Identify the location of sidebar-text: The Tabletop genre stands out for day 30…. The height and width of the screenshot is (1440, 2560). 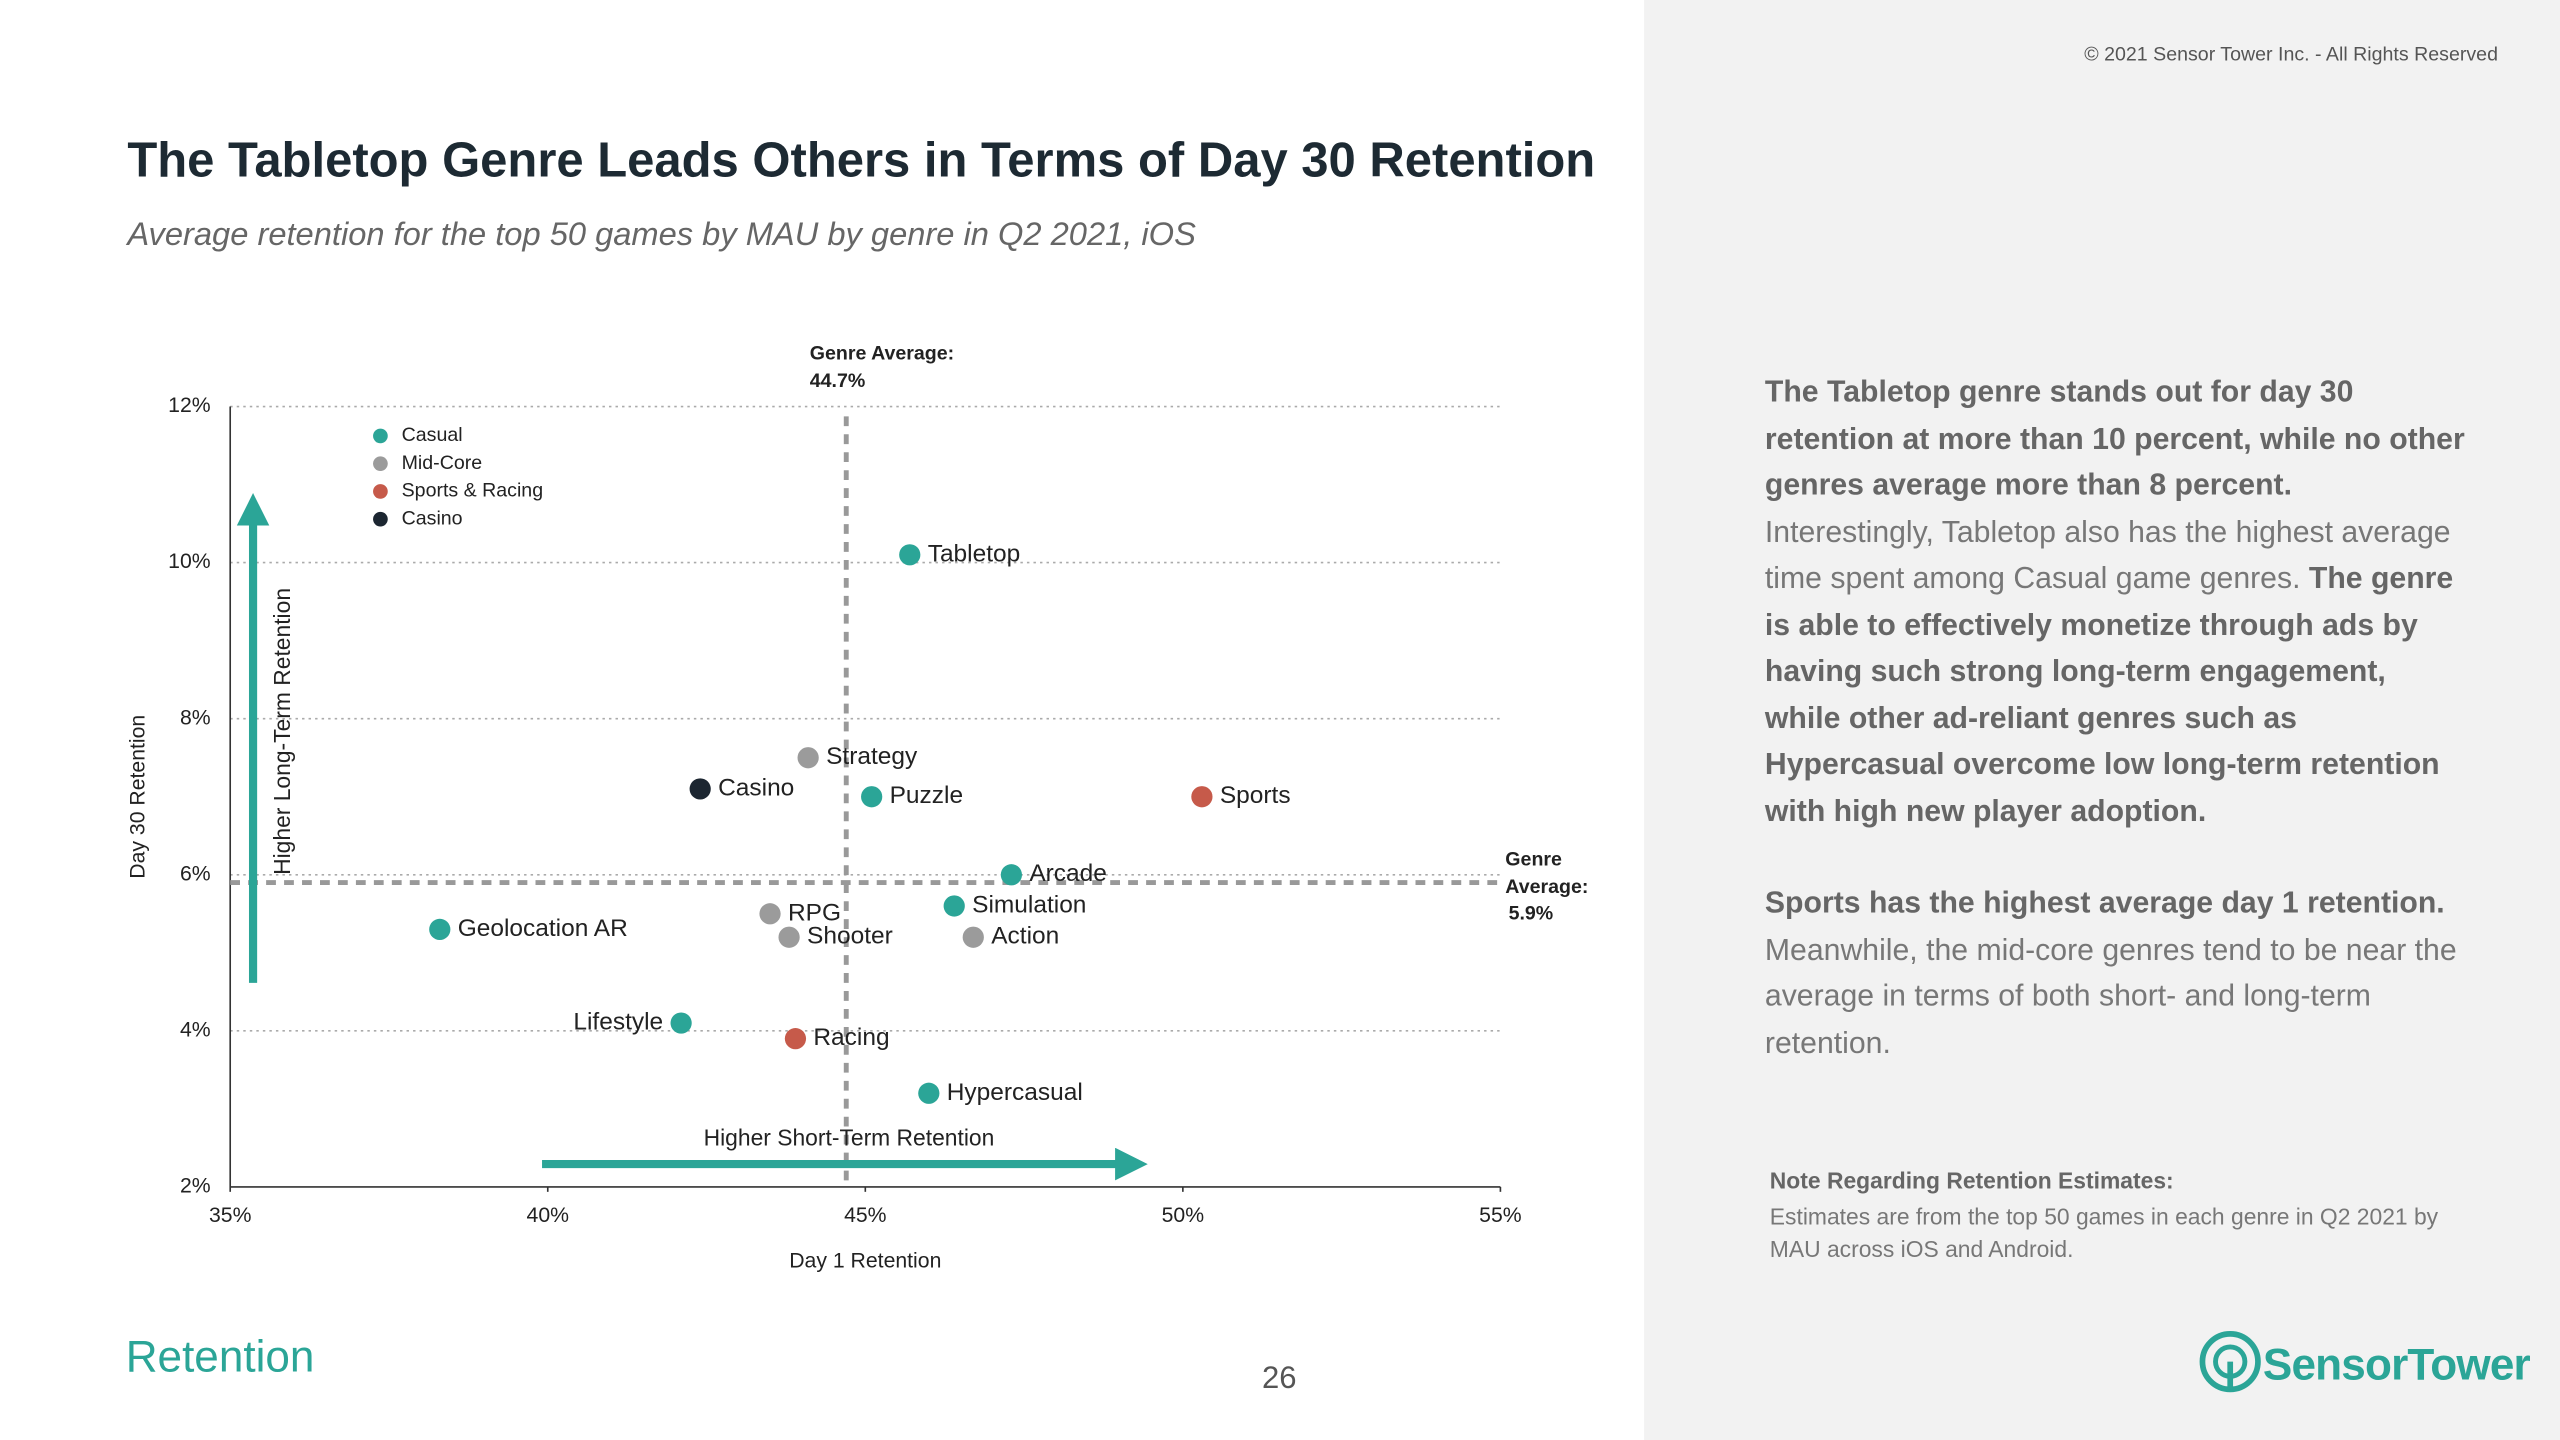
(2116, 740).